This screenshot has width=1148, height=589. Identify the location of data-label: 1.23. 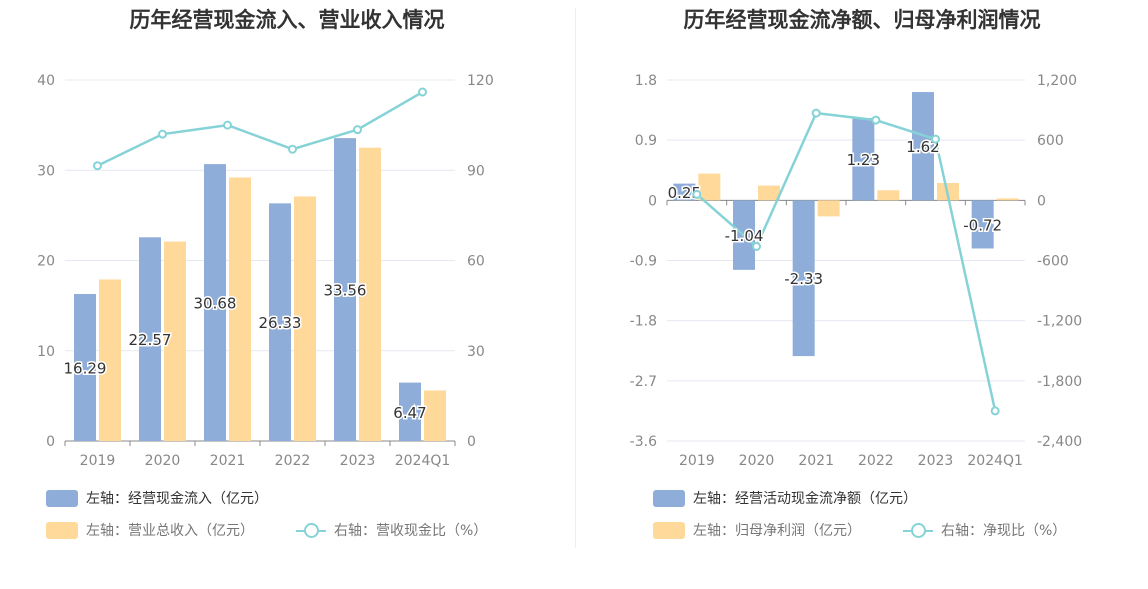
(863, 160).